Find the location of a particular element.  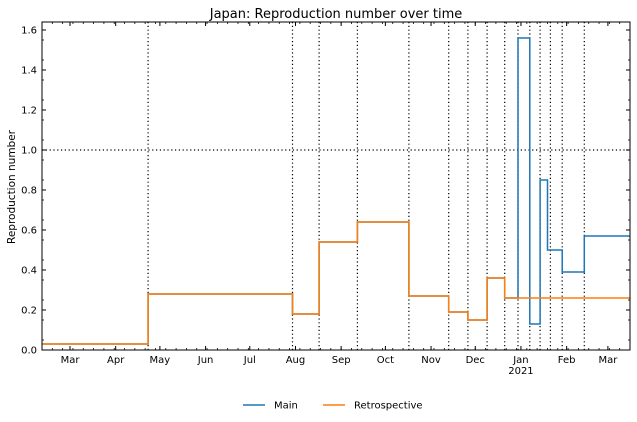

x-tick-label-4: Jul is located at coordinates (249, 360).